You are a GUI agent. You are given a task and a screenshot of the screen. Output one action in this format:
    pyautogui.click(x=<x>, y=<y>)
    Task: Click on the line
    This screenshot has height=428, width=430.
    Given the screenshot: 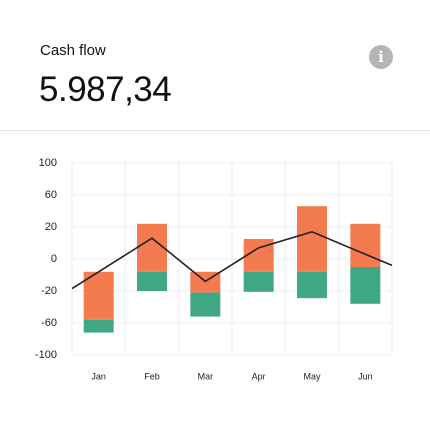 What is the action you would take?
    pyautogui.click(x=232, y=256)
    